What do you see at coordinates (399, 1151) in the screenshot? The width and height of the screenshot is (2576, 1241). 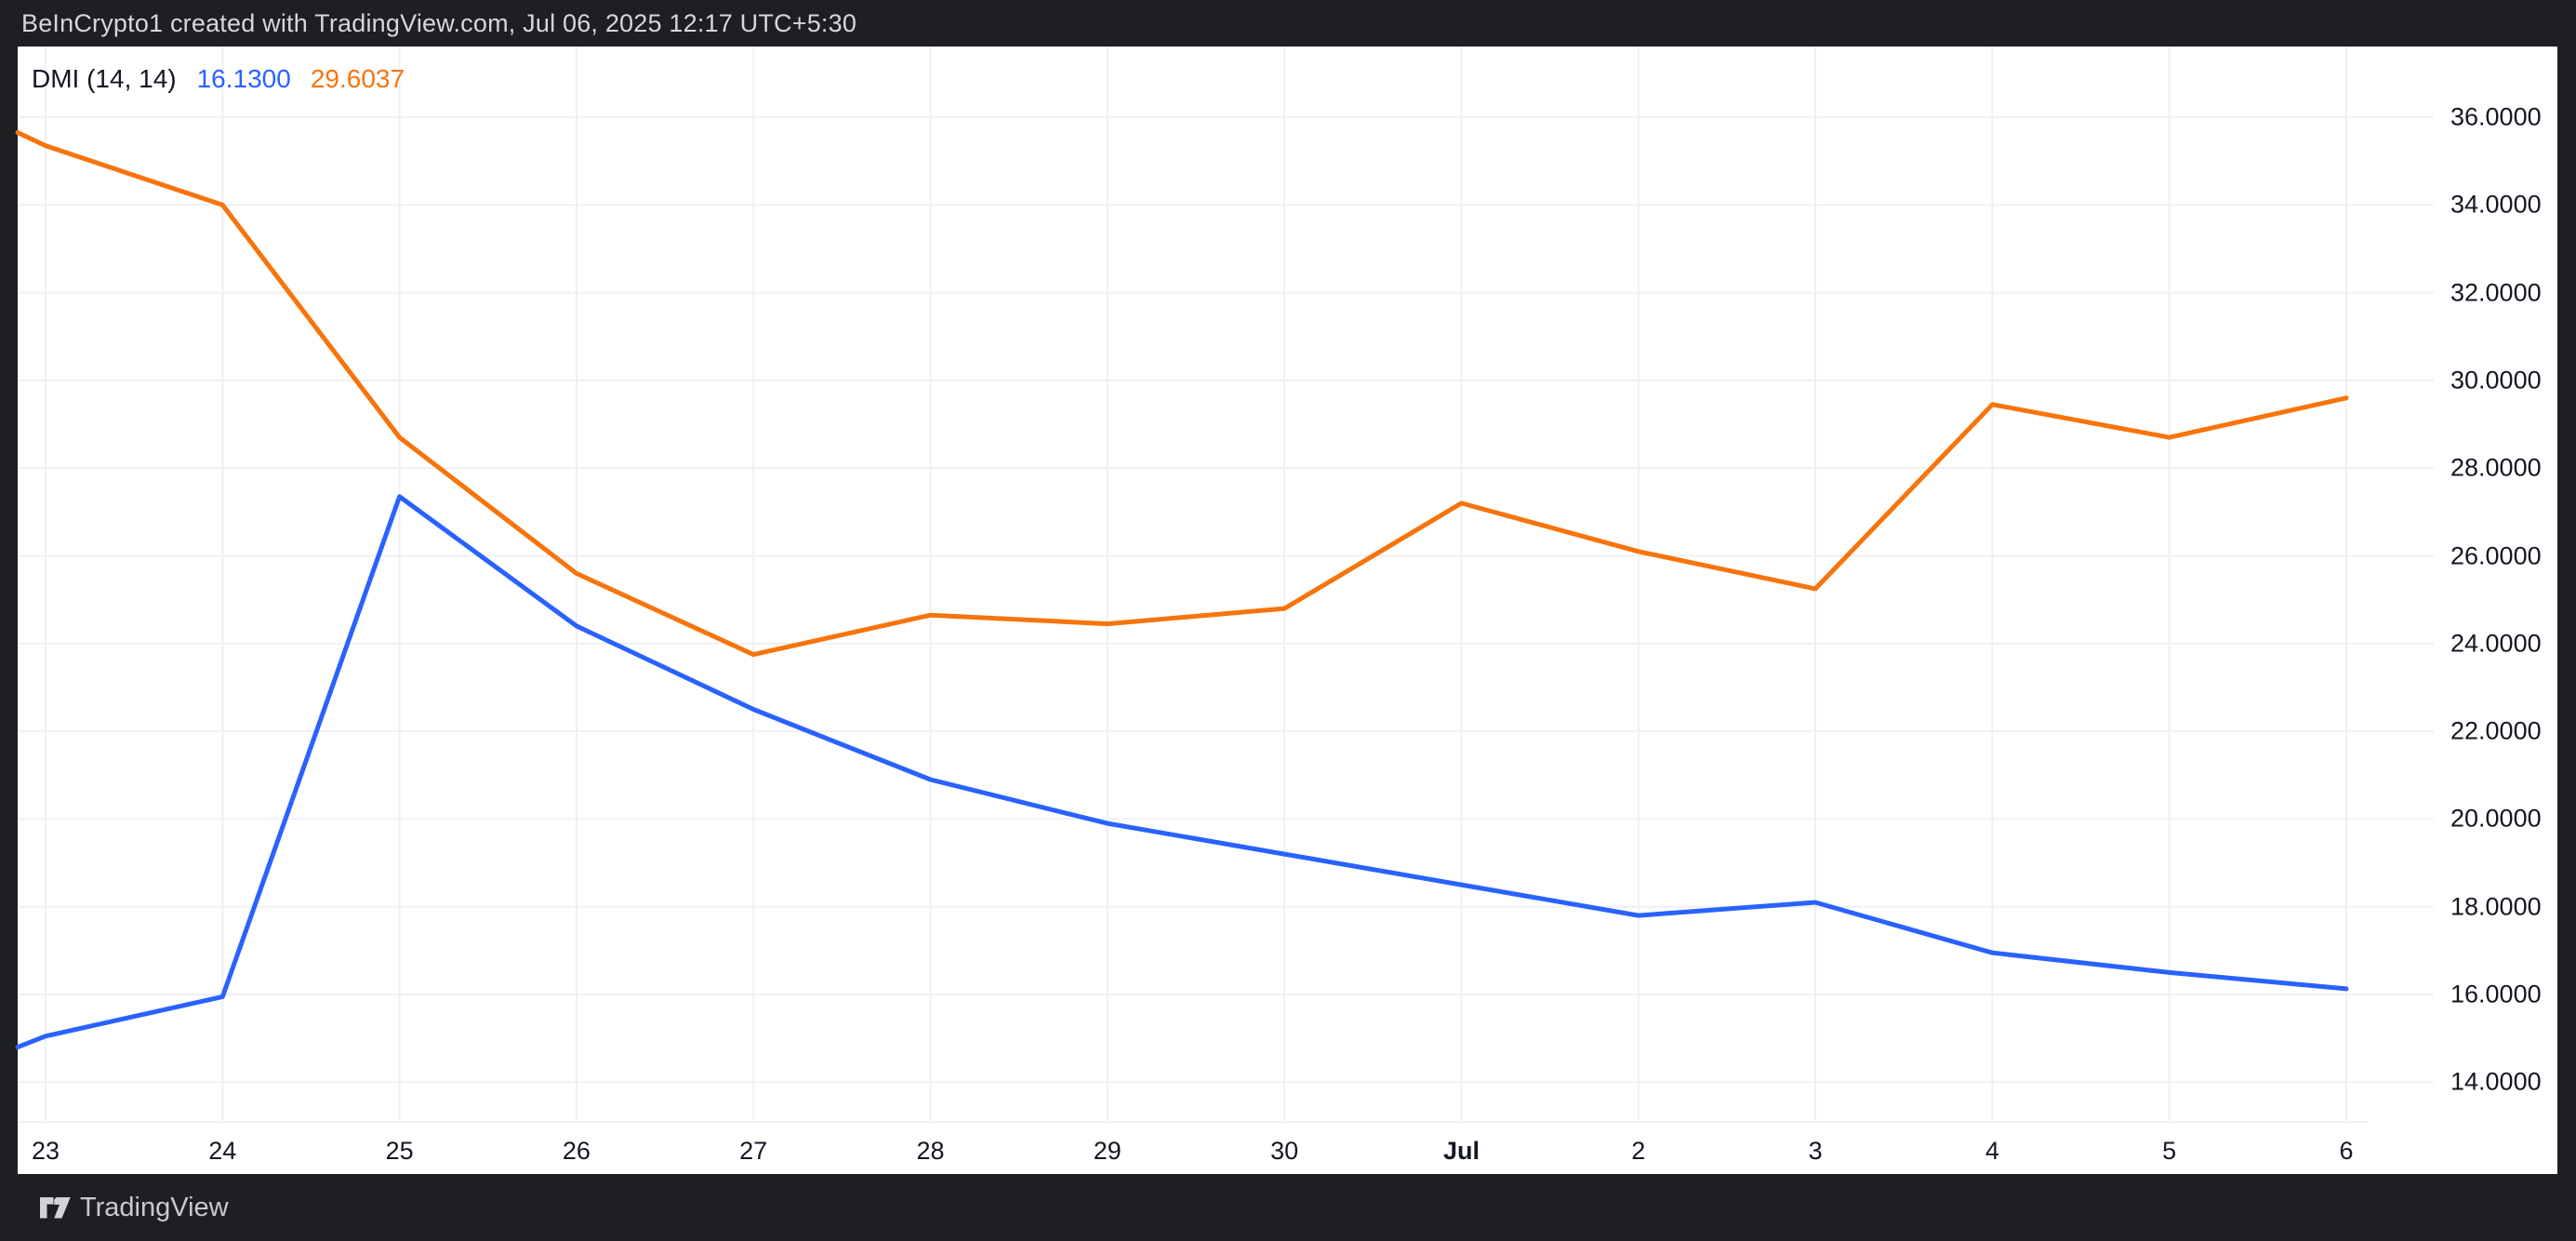 I see `time-axis-label: 25` at bounding box center [399, 1151].